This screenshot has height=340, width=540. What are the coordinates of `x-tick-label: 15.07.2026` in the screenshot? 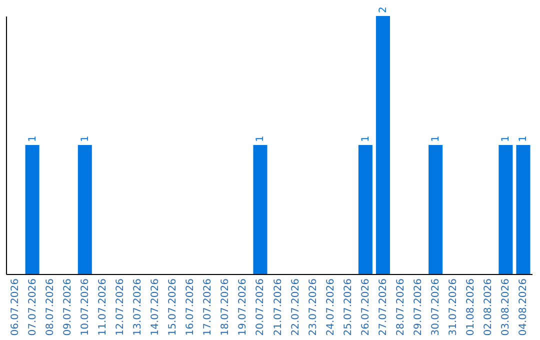 It's located at (173, 307).